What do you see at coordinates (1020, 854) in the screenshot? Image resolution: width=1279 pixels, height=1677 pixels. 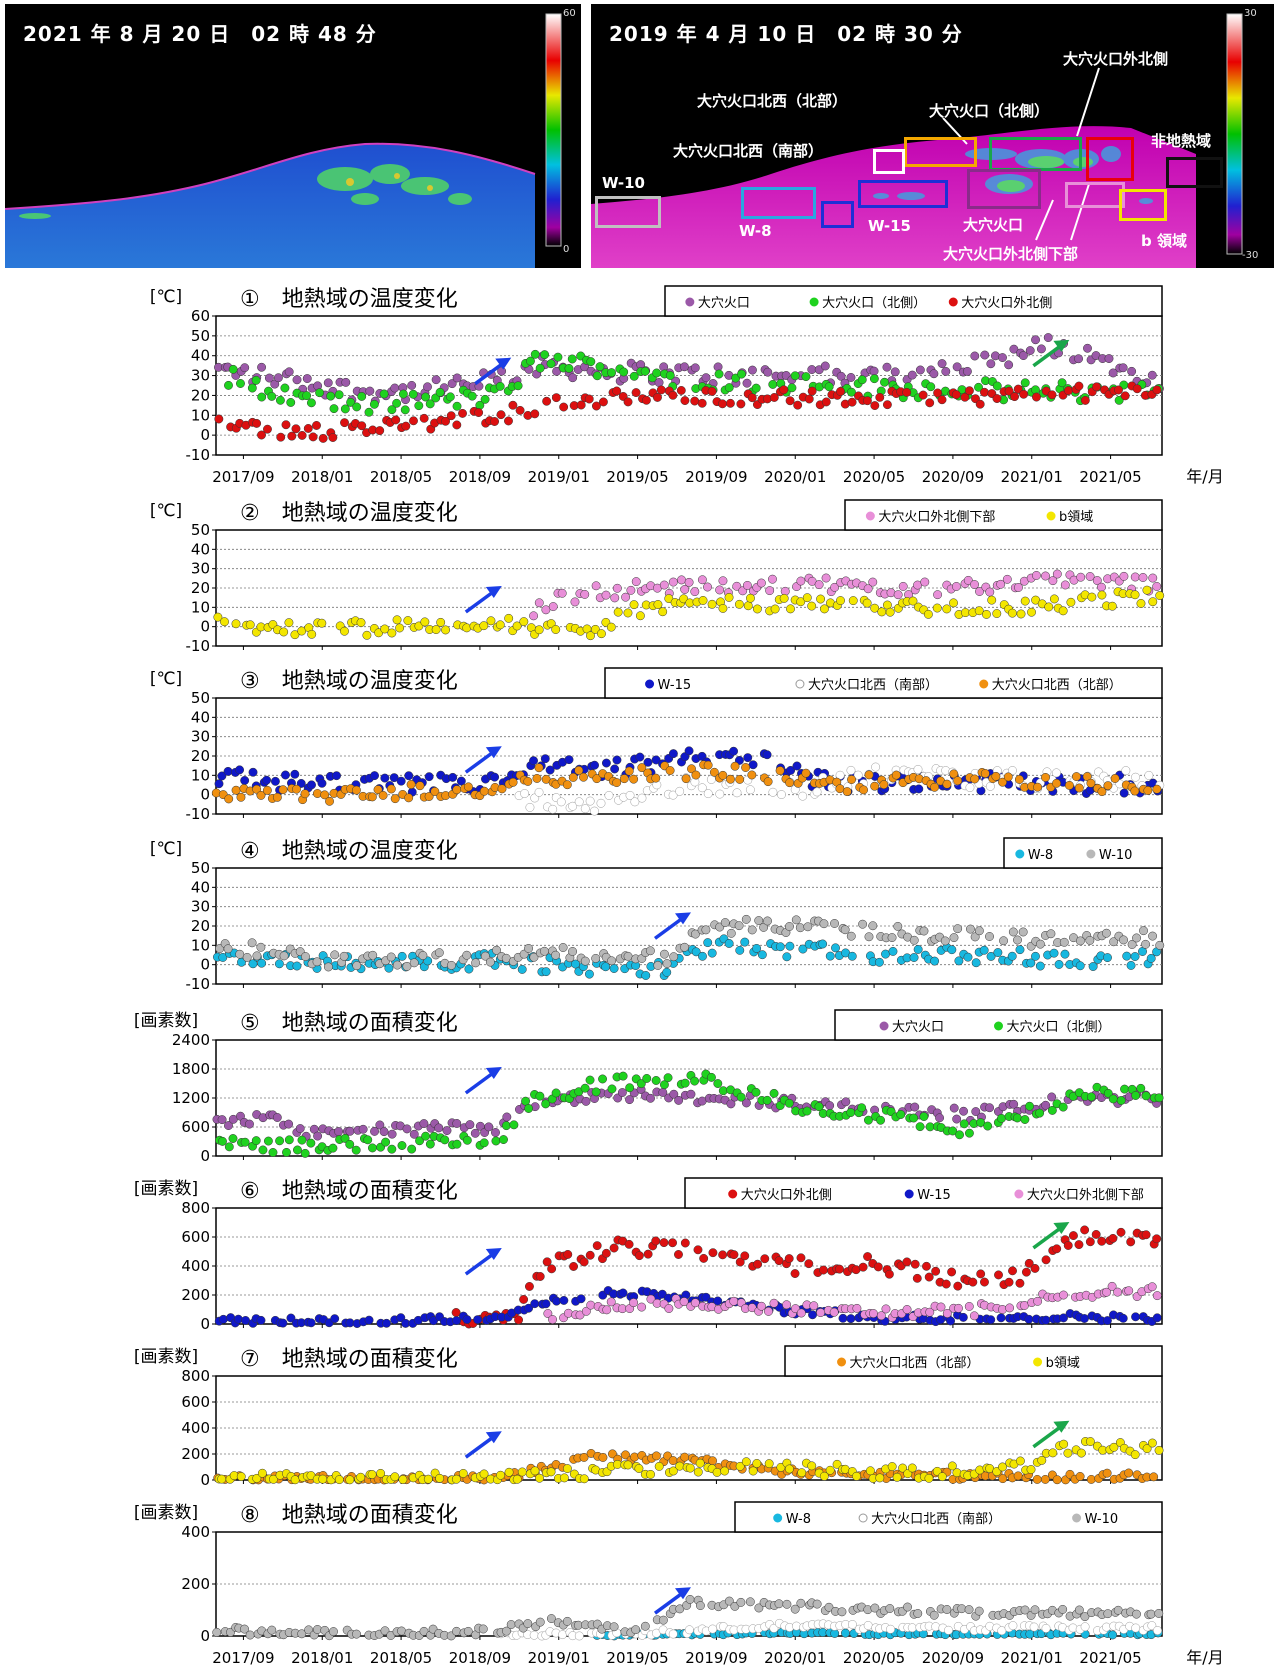 I see `legend-marker-c4` at bounding box center [1020, 854].